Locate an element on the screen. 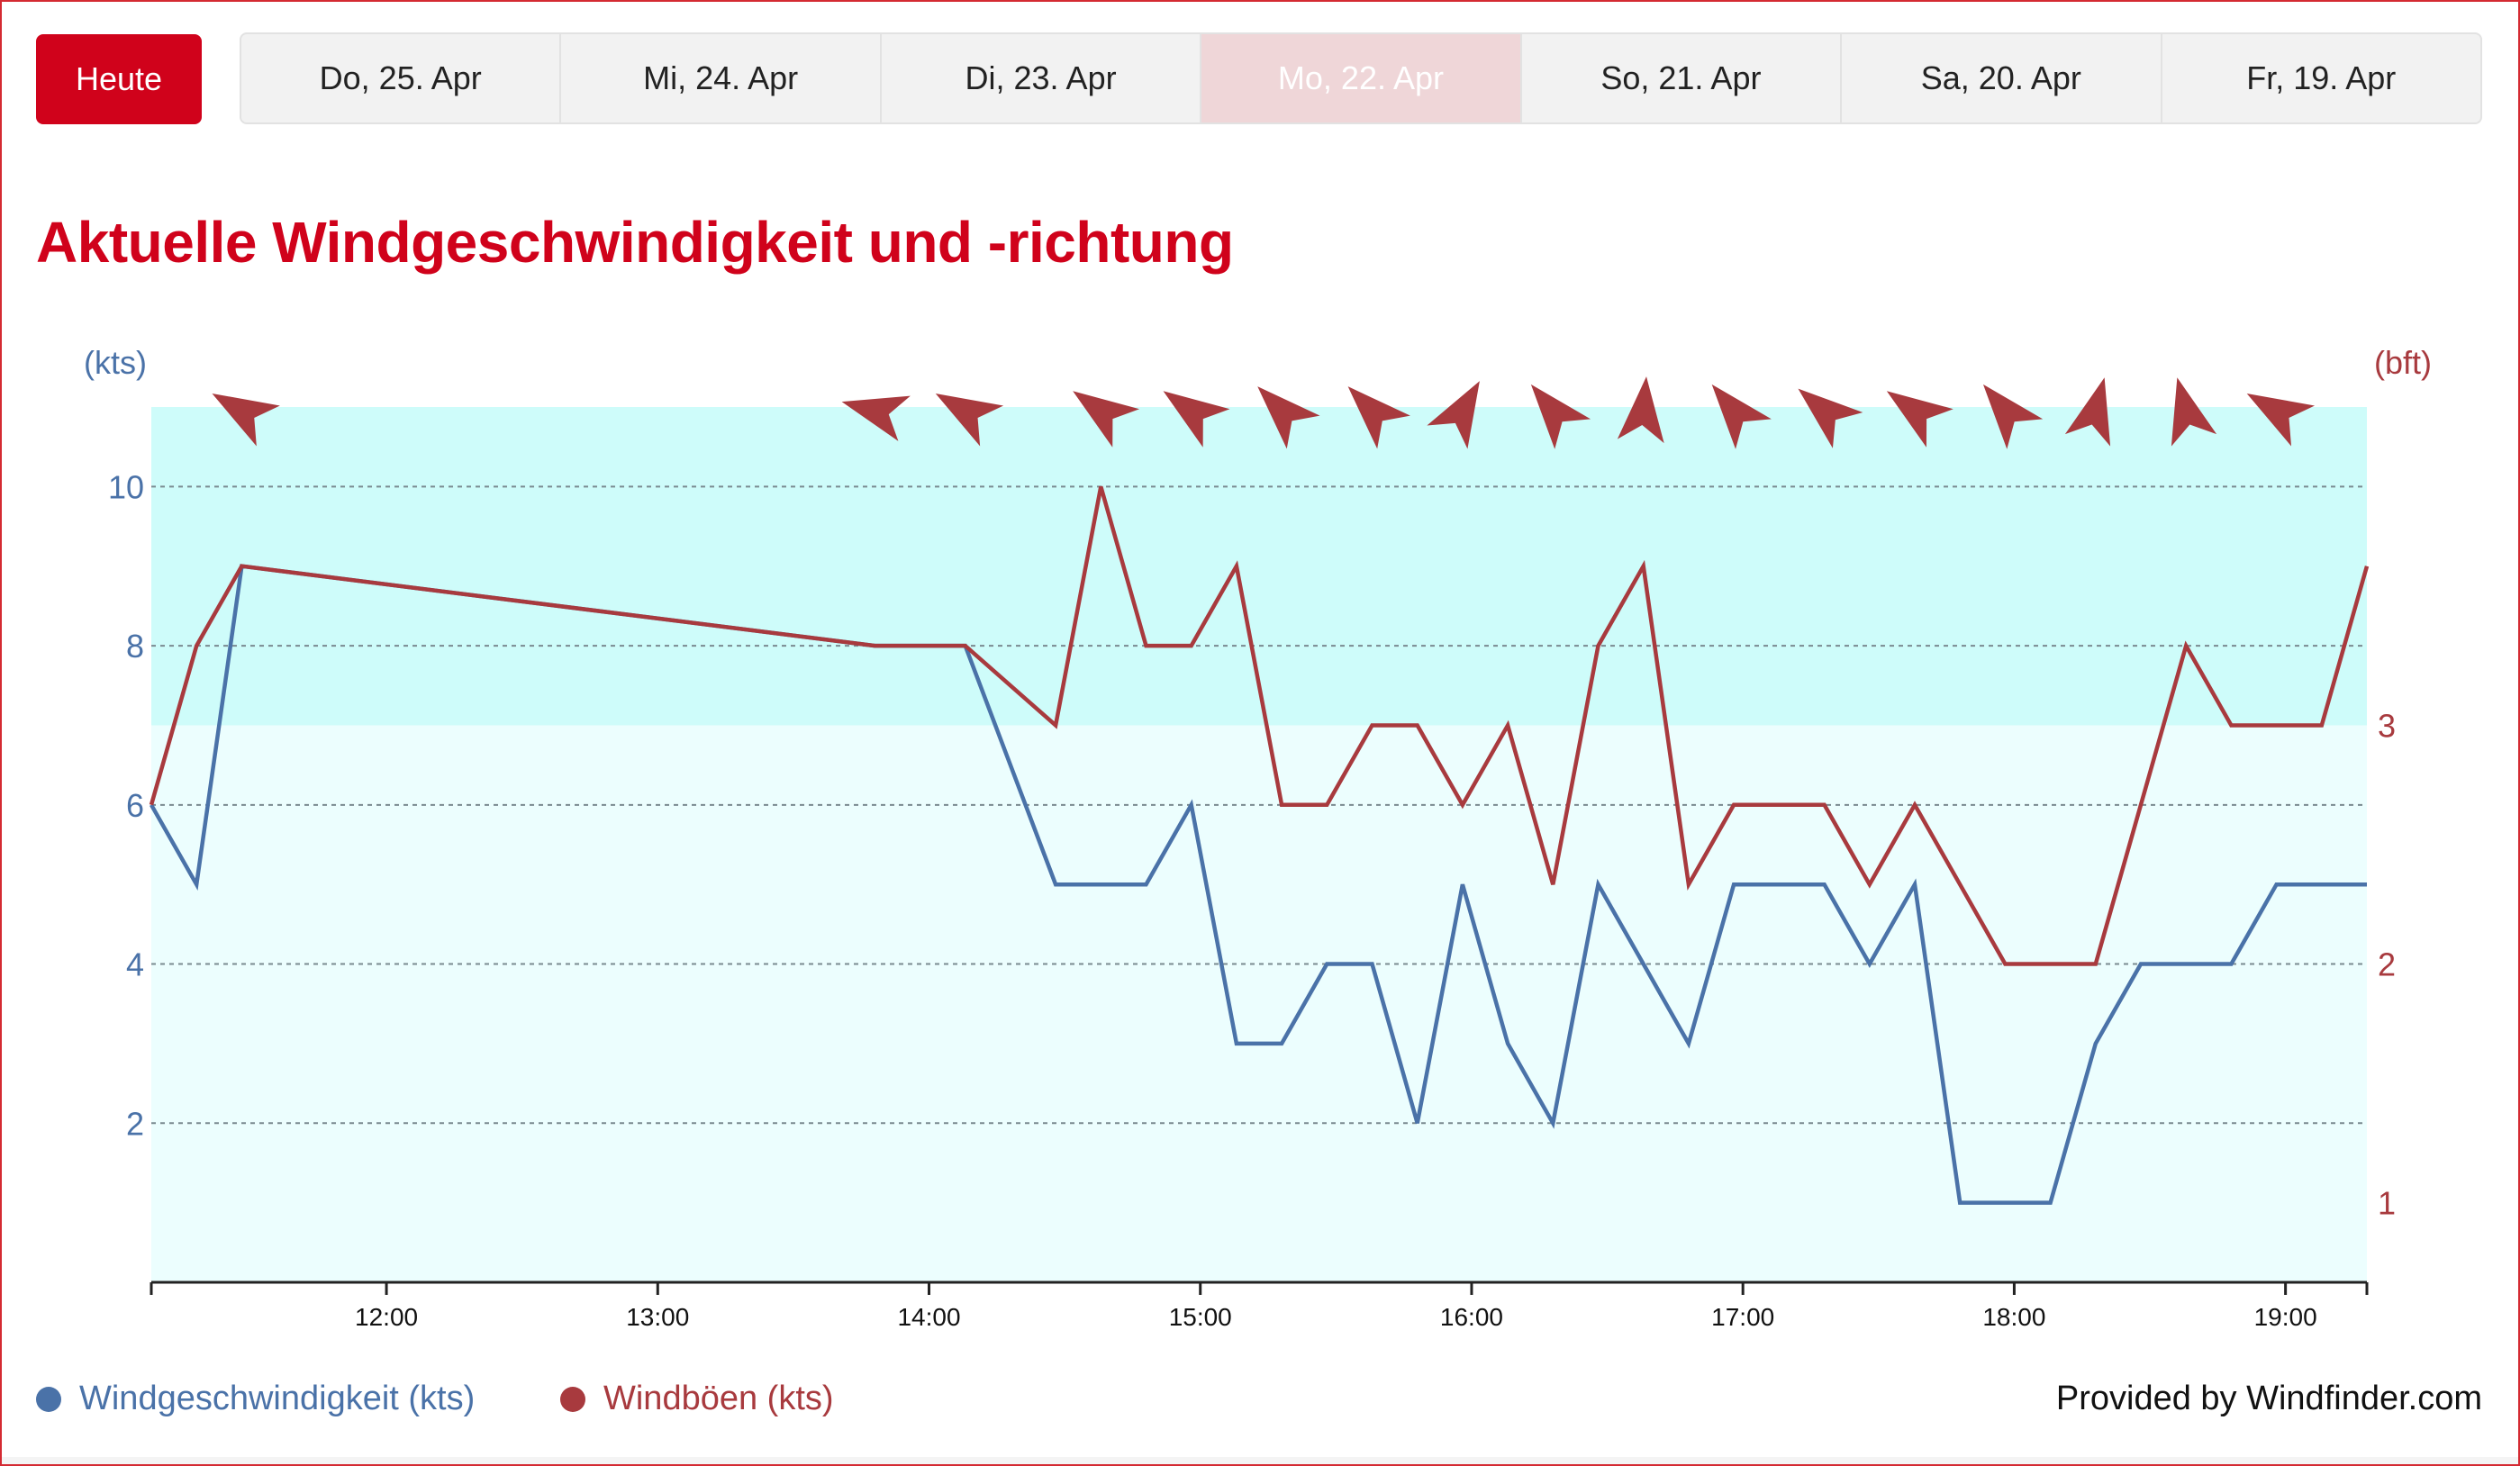 Image resolution: width=2520 pixels, height=1466 pixels. tab-day-7: Fr, 19. Apr is located at coordinates (2322, 78).